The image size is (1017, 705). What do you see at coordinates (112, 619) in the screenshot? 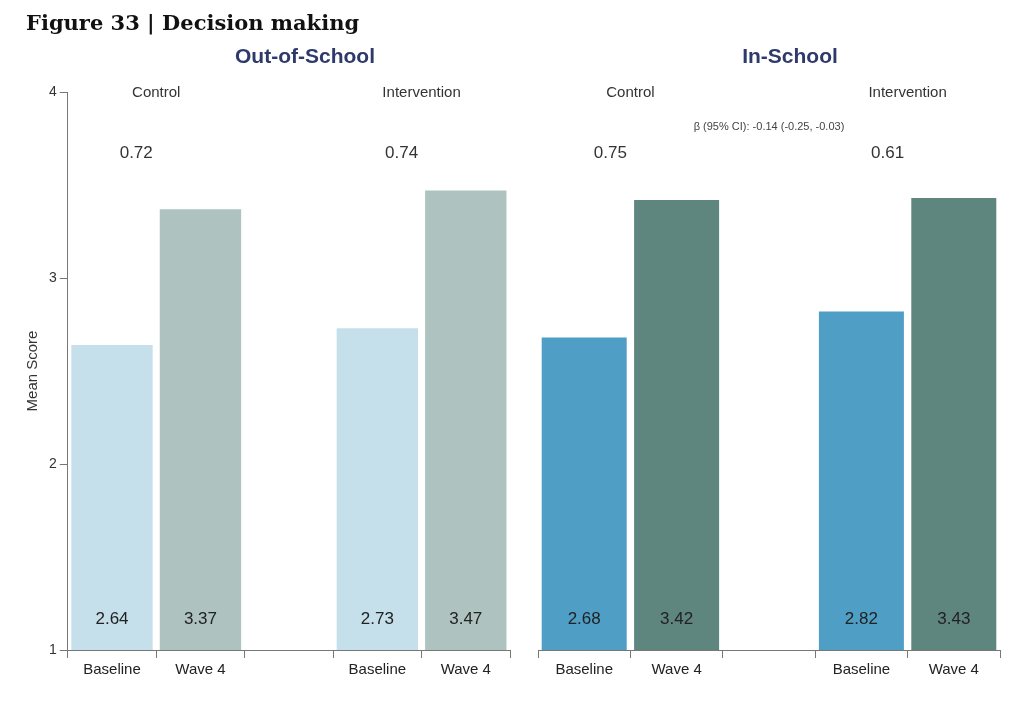
I see `data-label: 2.64` at bounding box center [112, 619].